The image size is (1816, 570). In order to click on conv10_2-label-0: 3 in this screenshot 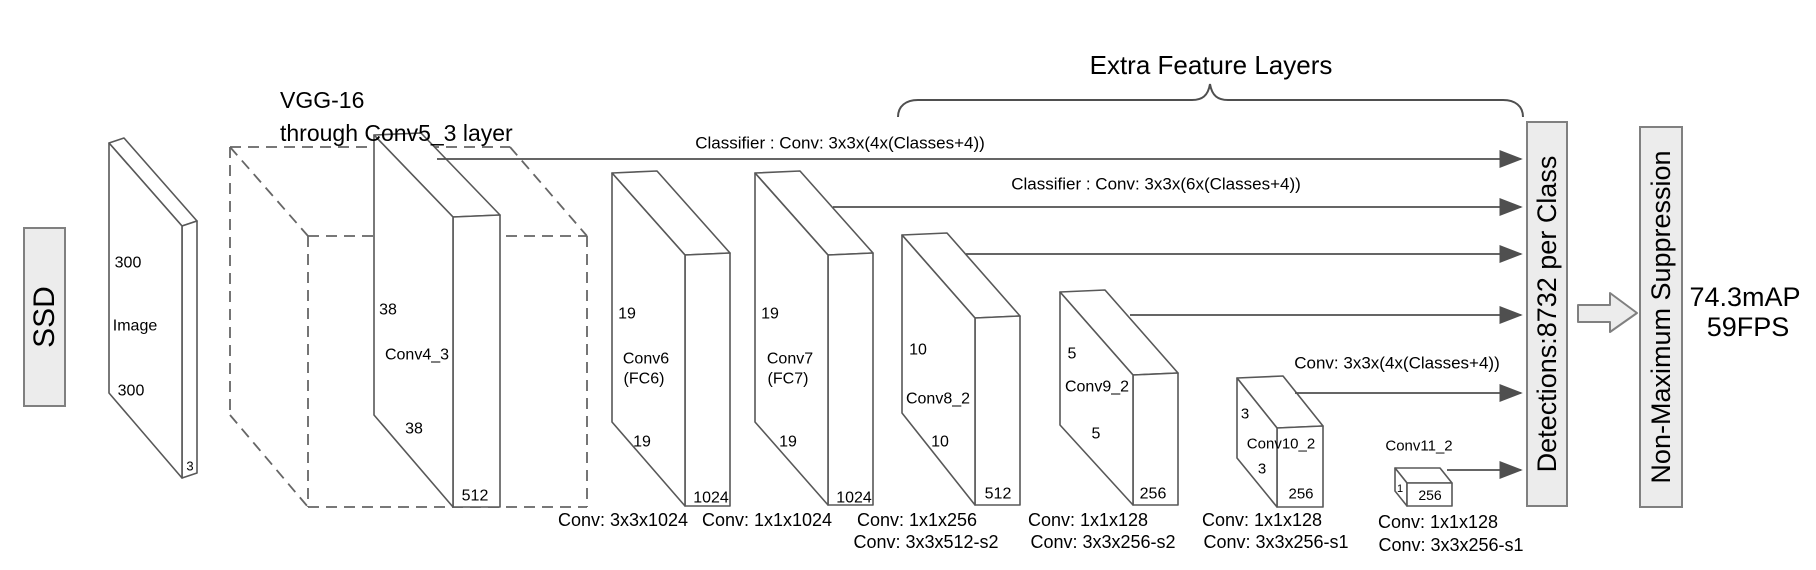, I will do `click(1245, 414)`.